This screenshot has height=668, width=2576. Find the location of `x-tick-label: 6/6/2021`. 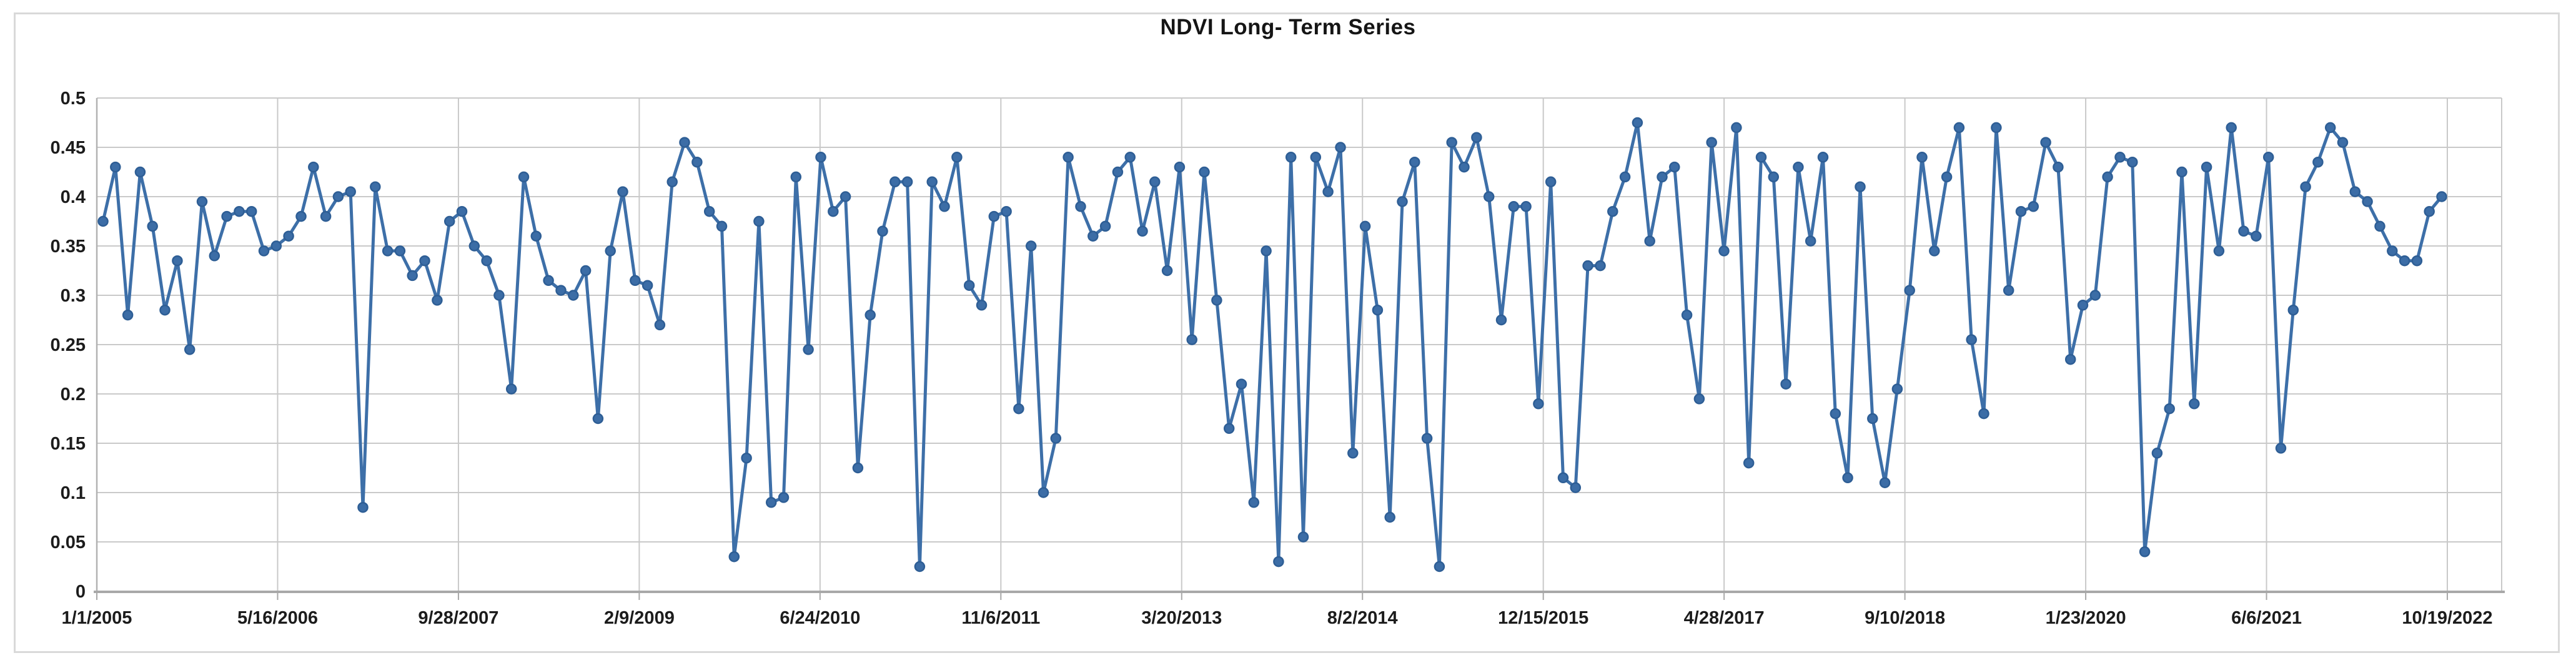

x-tick-label: 6/6/2021 is located at coordinates (2266, 618).